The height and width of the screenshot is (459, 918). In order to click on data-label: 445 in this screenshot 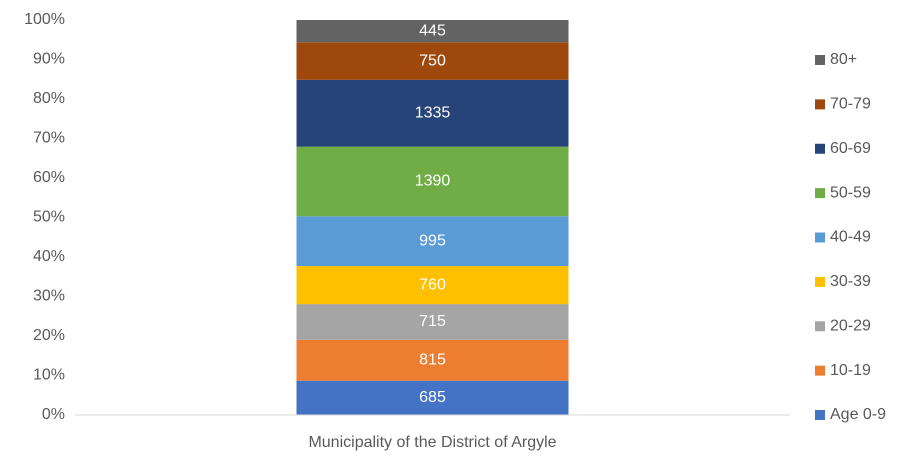, I will do `click(432, 30)`.